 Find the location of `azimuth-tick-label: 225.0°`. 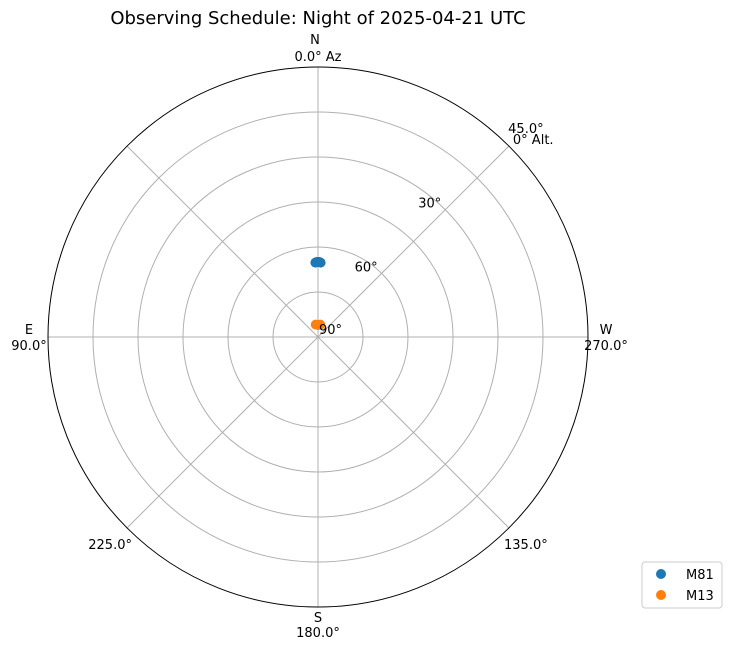

azimuth-tick-label: 225.0° is located at coordinates (110, 545).